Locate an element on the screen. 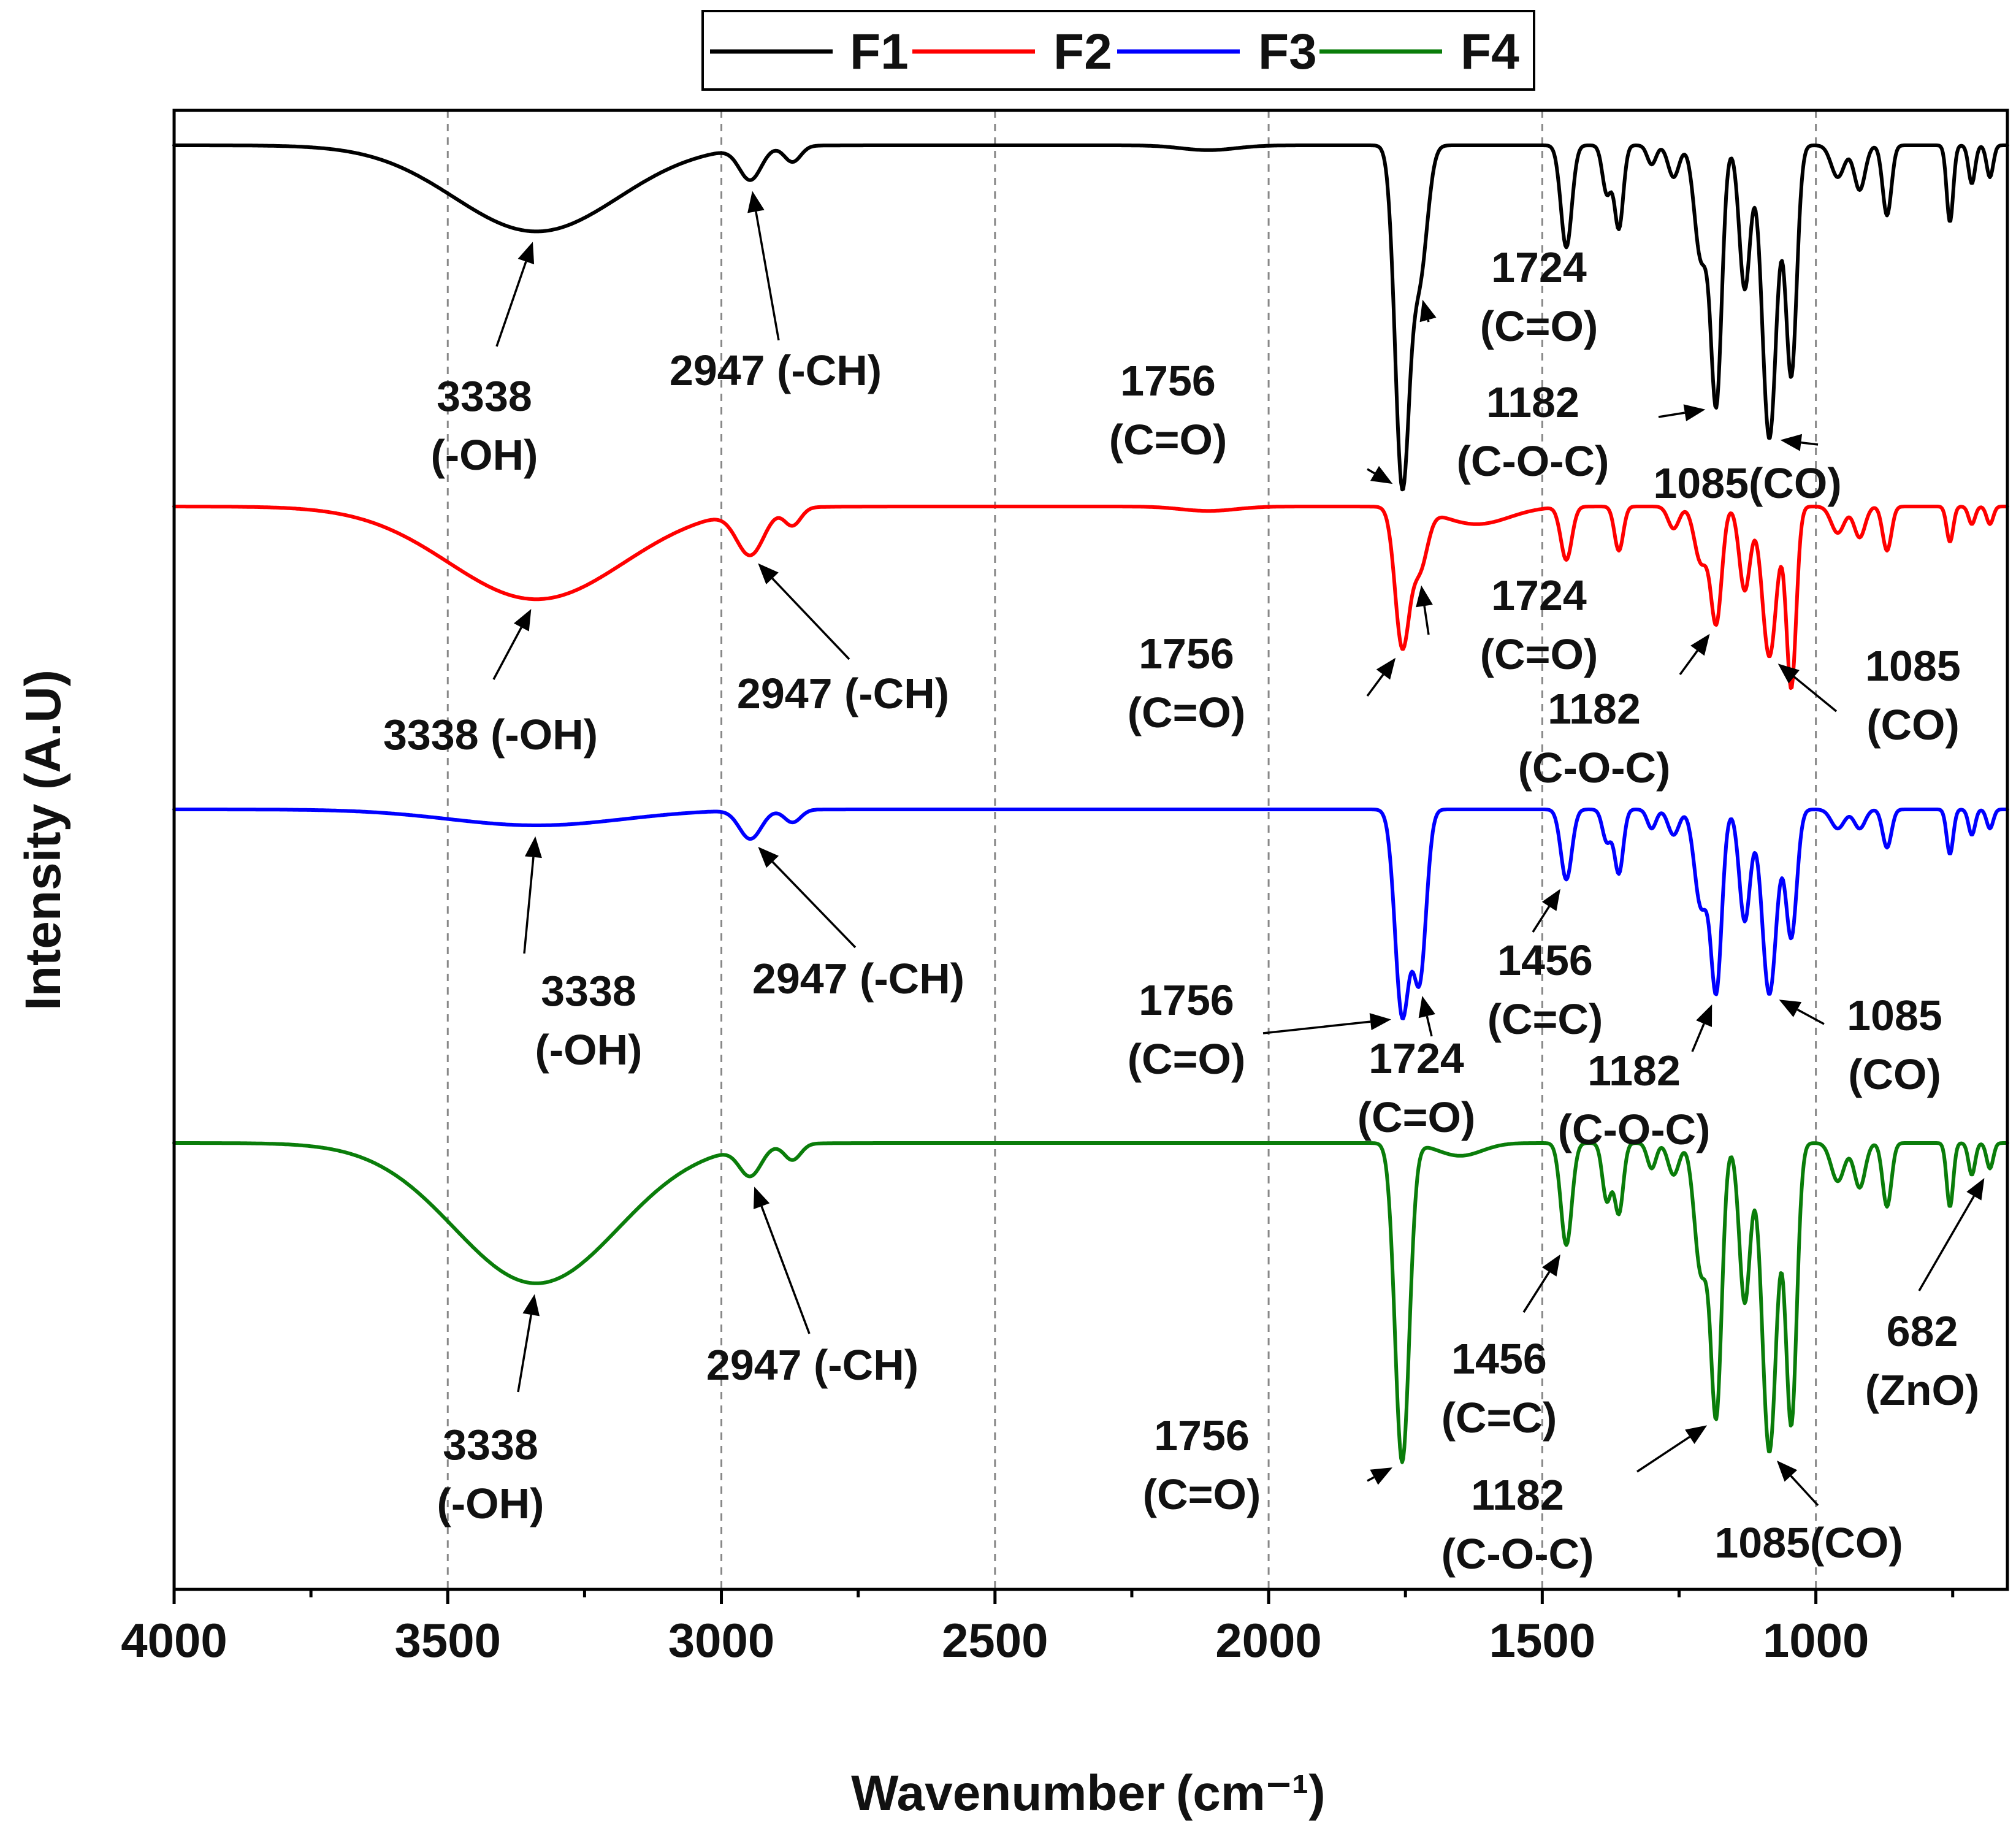 This screenshot has height=1831, width=2016. annotation-f3-1182: 1182 (C-O-C) is located at coordinates (1635, 1078).